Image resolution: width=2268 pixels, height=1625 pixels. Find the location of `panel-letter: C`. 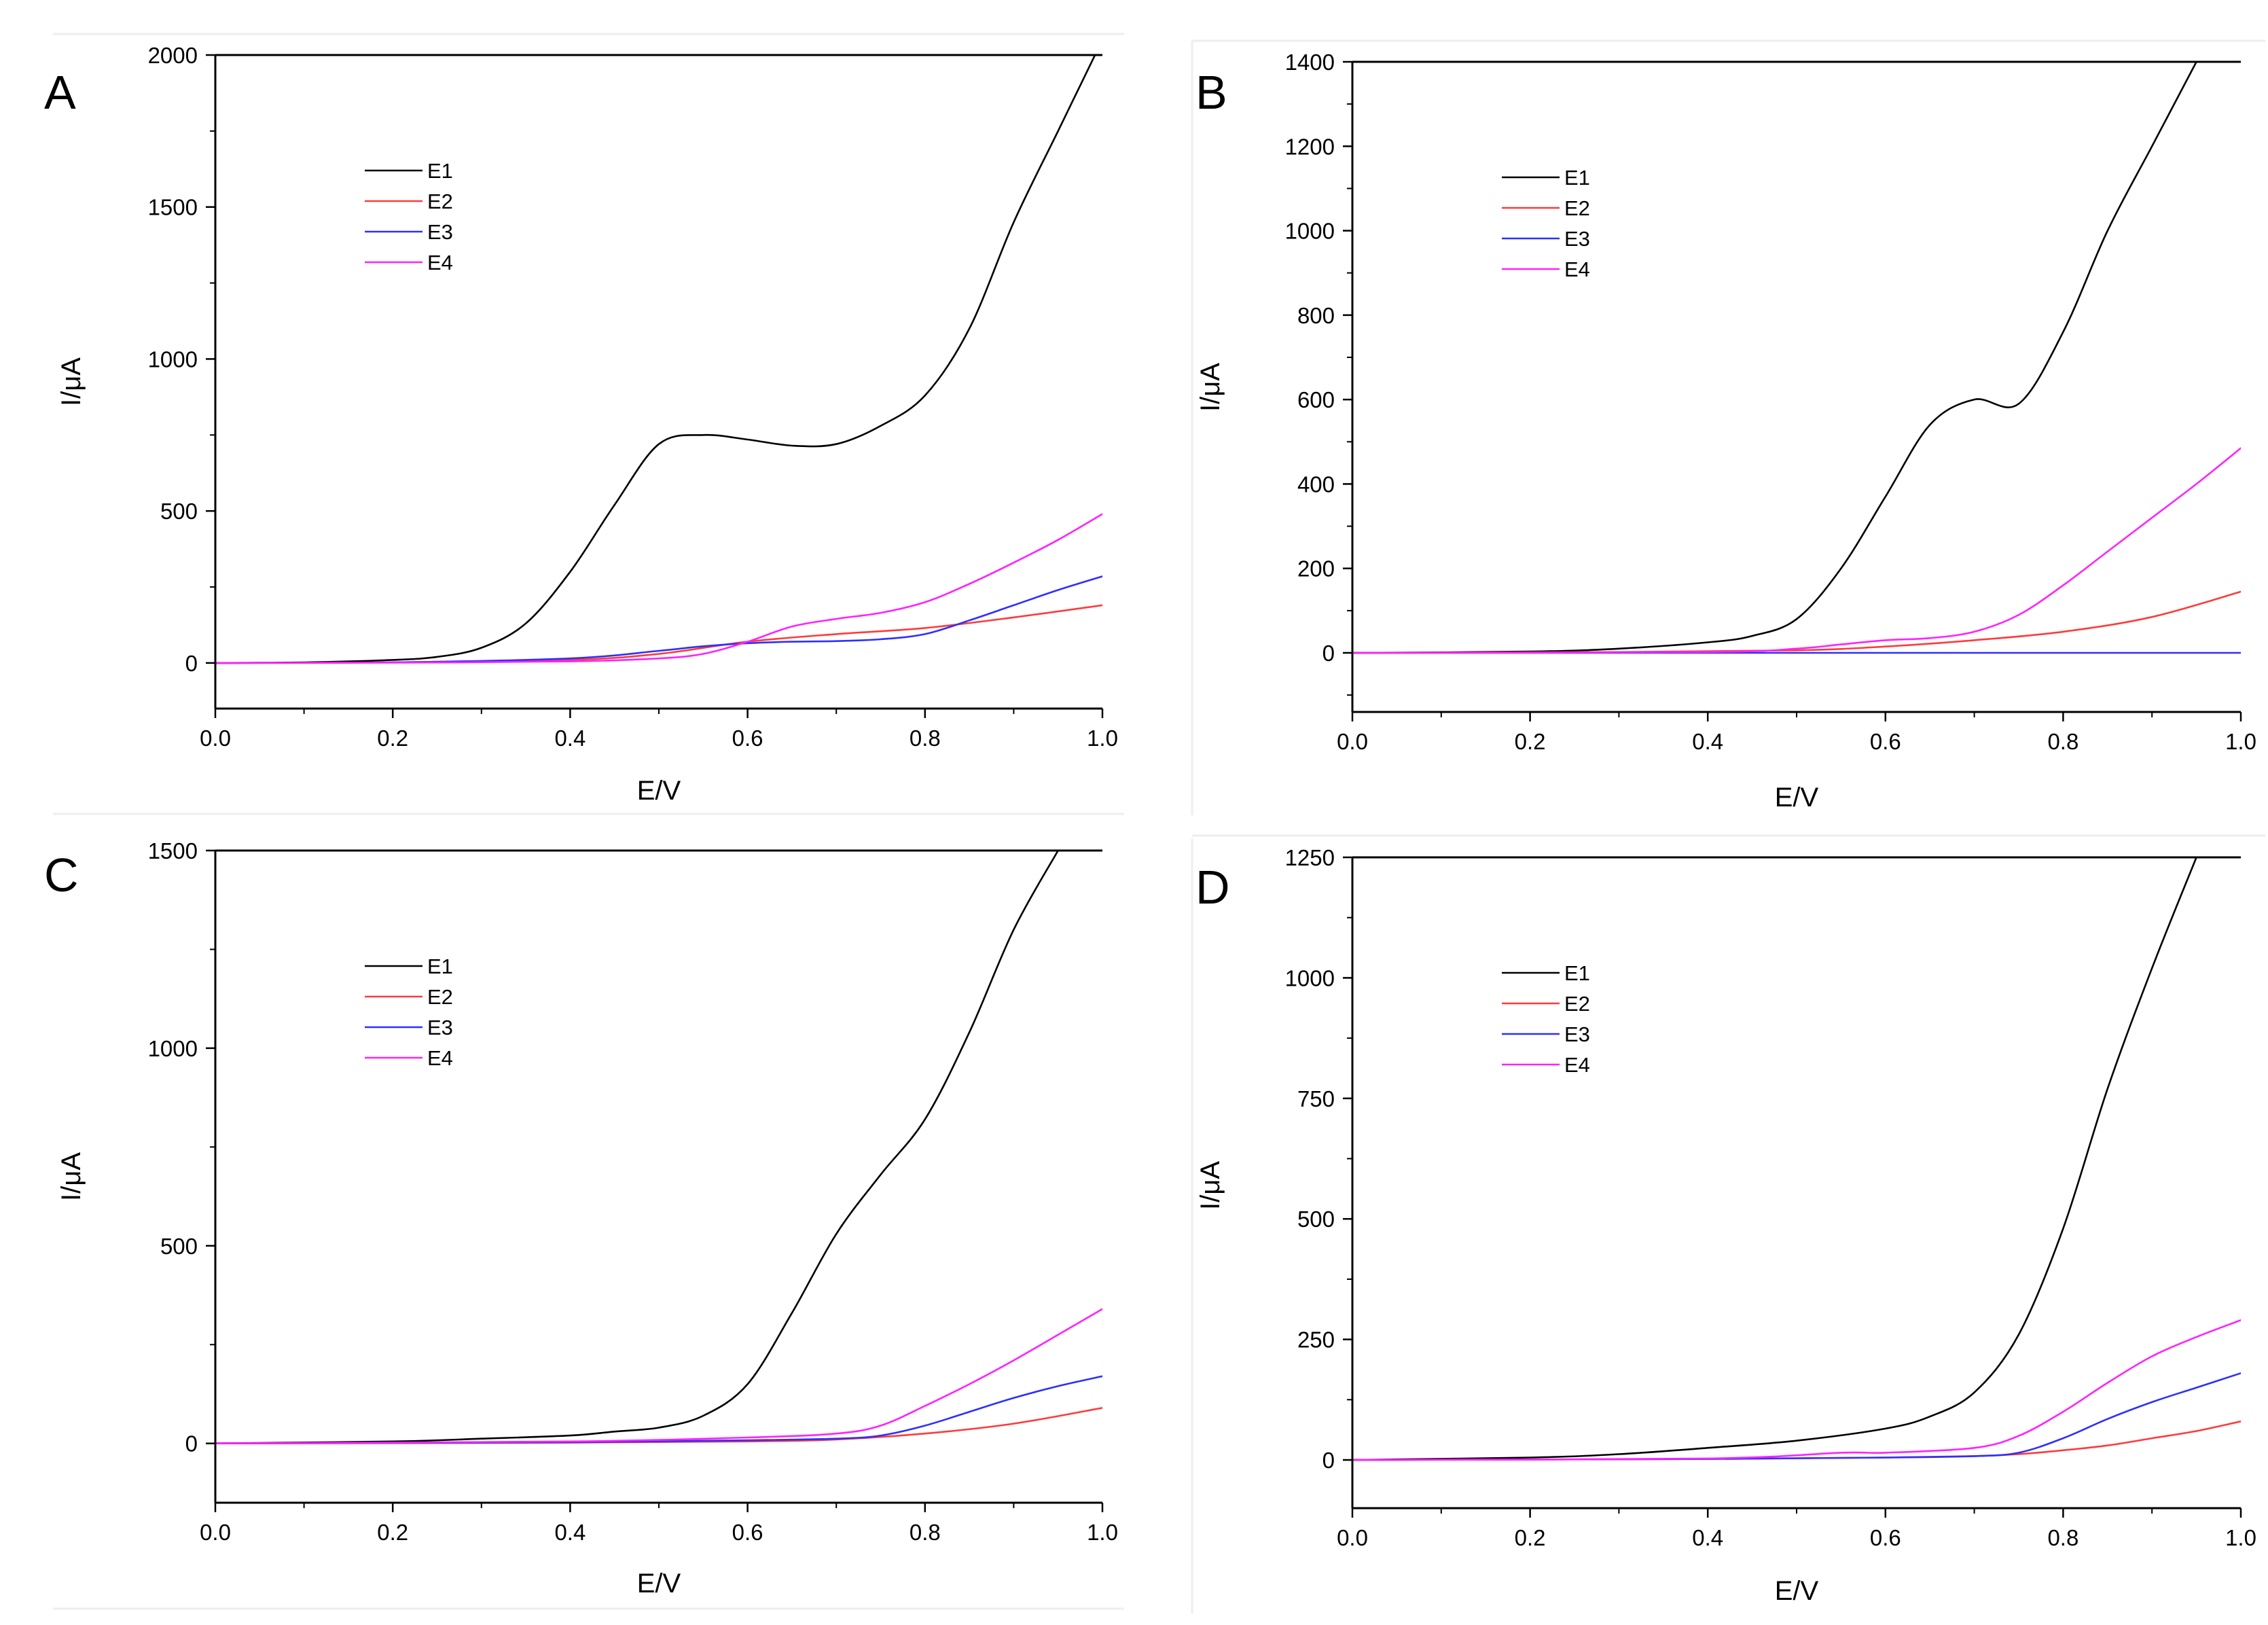

panel-letter: C is located at coordinates (61, 875).